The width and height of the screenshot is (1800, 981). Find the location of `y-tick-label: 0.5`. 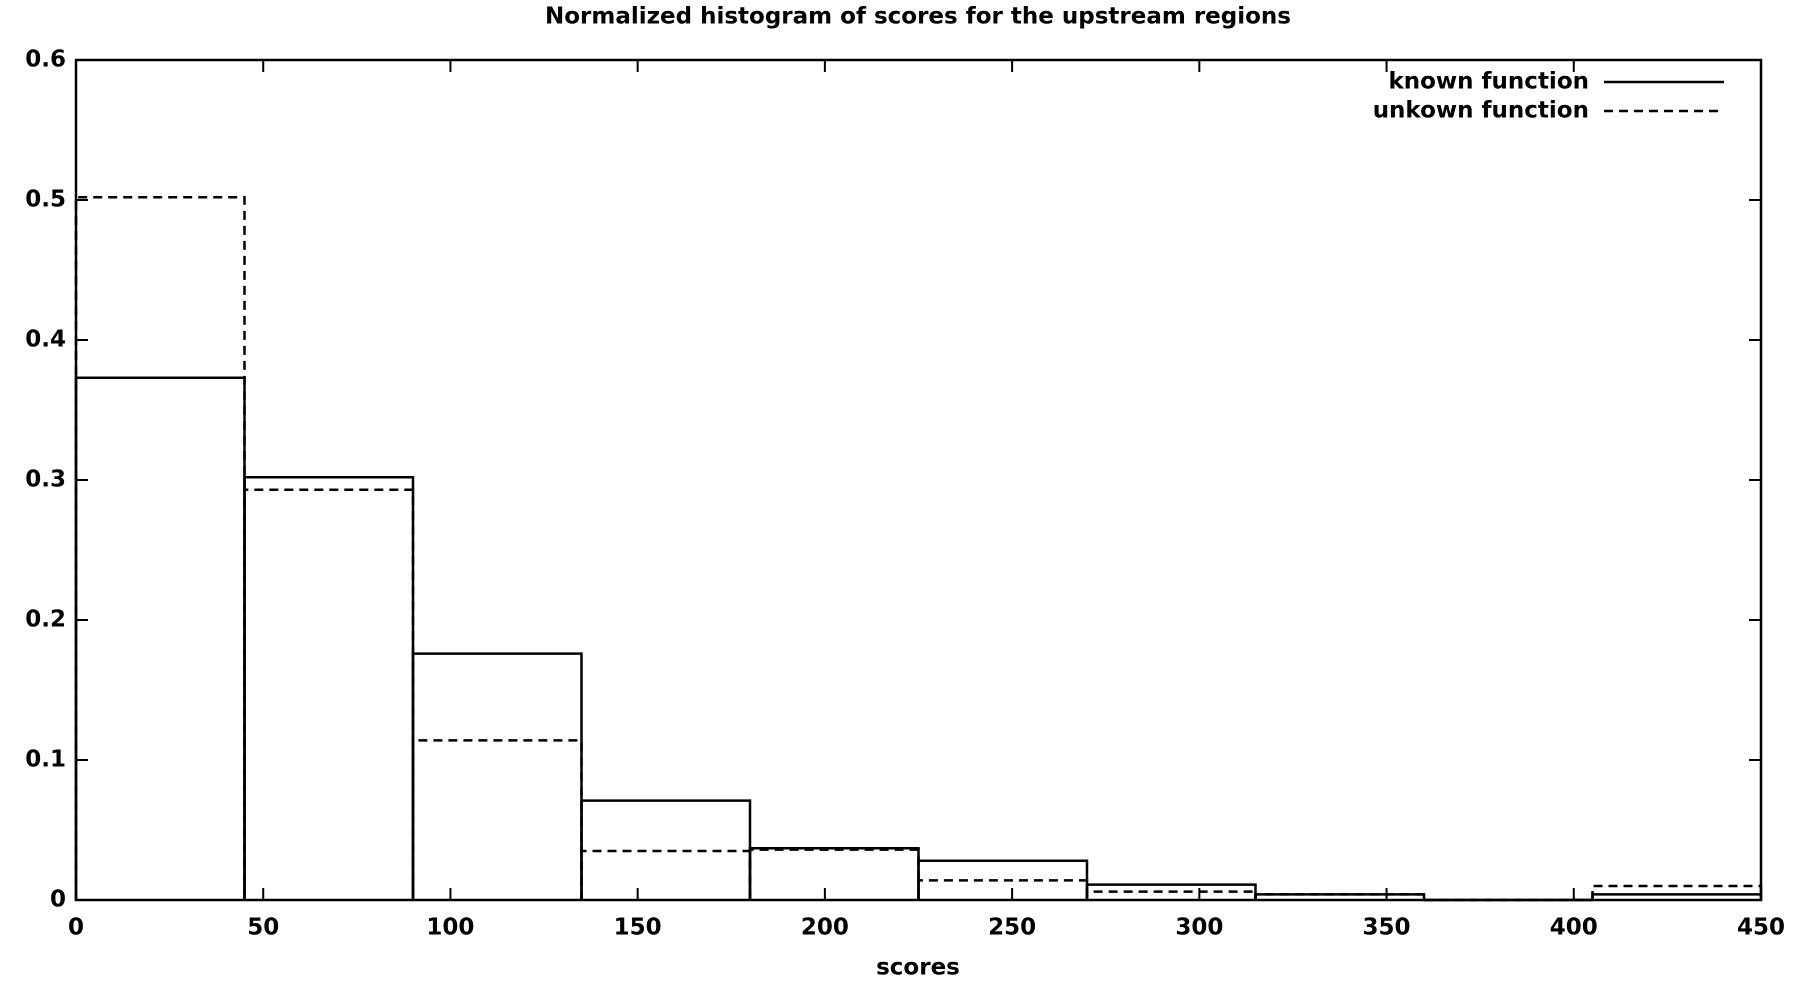

y-tick-label: 0.5 is located at coordinates (45, 200).